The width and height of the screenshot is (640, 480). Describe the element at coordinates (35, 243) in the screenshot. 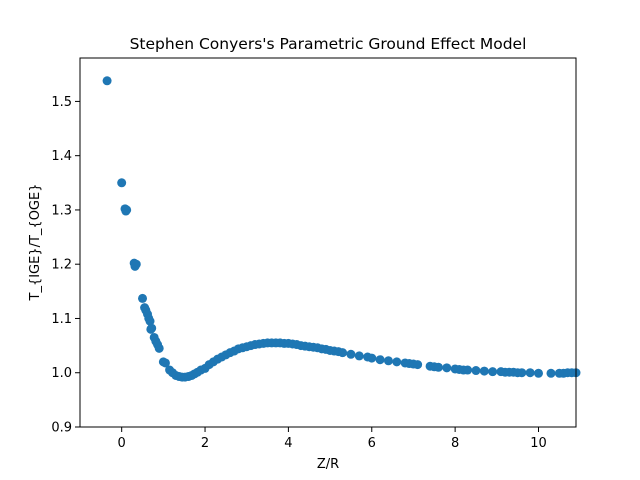

I see `y-axis-label: T_{IGE}/T_{OGE}` at that location.